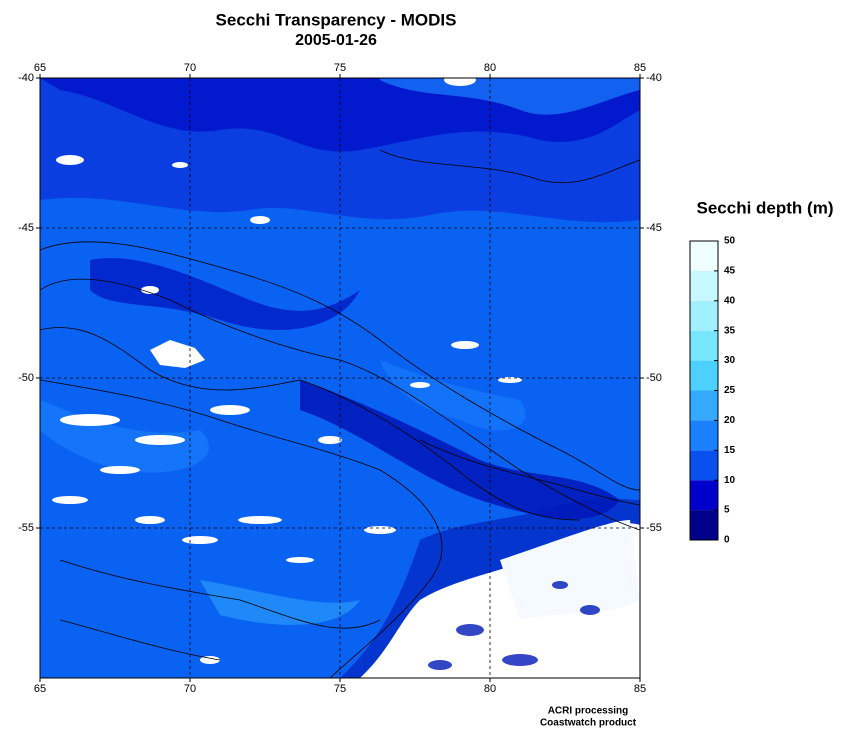 Image resolution: width=860 pixels, height=743 pixels. I want to click on colorbar-tick-label: 10, so click(730, 480).